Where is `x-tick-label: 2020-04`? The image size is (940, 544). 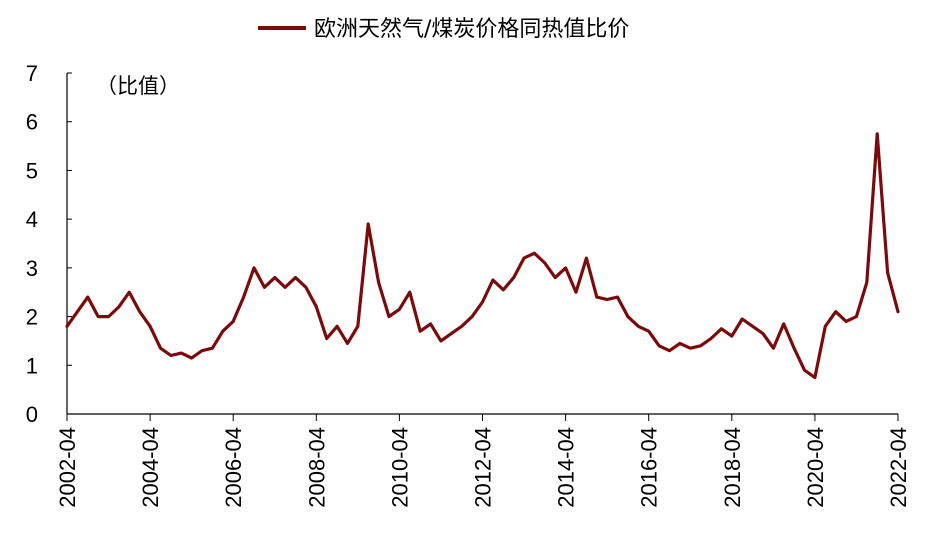
x-tick-label: 2020-04 is located at coordinates (815, 467).